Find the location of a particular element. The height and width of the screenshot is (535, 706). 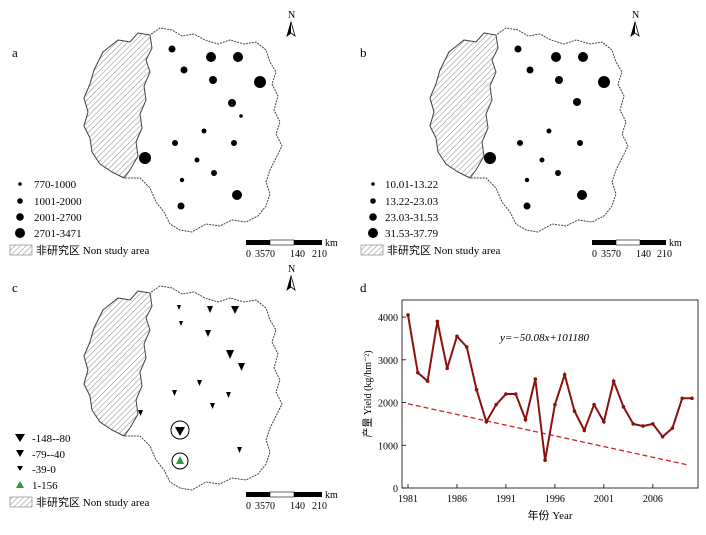

y-axis-label: 产量 Yield (kg/hm⁻²) is located at coordinates (367, 393).